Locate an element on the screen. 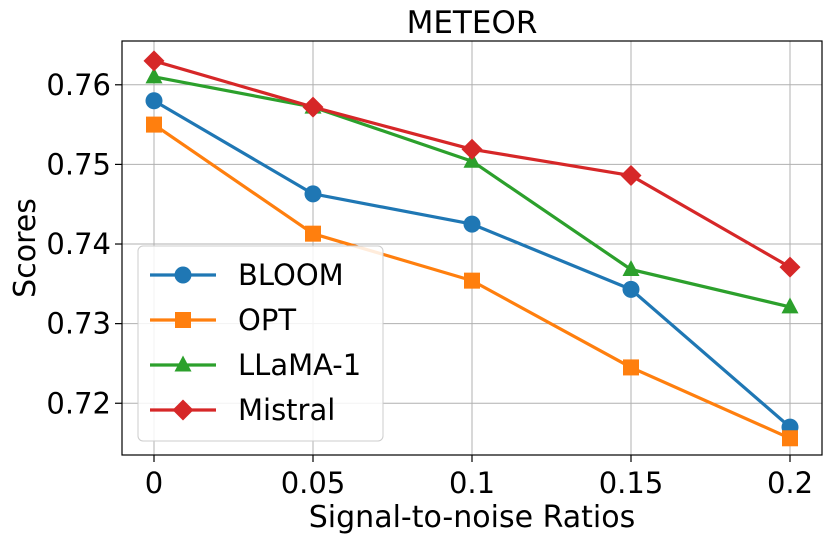  legend-item-bloom: BLOOM is located at coordinates (247, 275).